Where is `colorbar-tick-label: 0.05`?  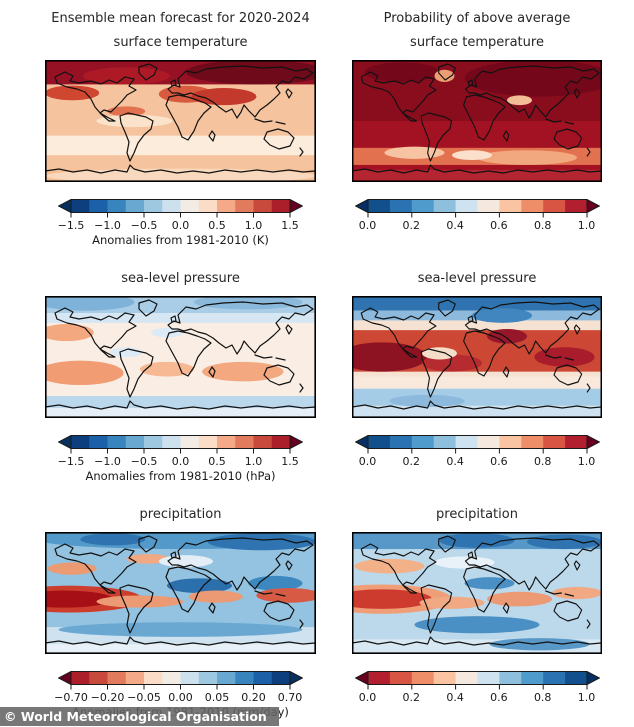
colorbar-tick-label: 0.05 is located at coordinates (217, 697).